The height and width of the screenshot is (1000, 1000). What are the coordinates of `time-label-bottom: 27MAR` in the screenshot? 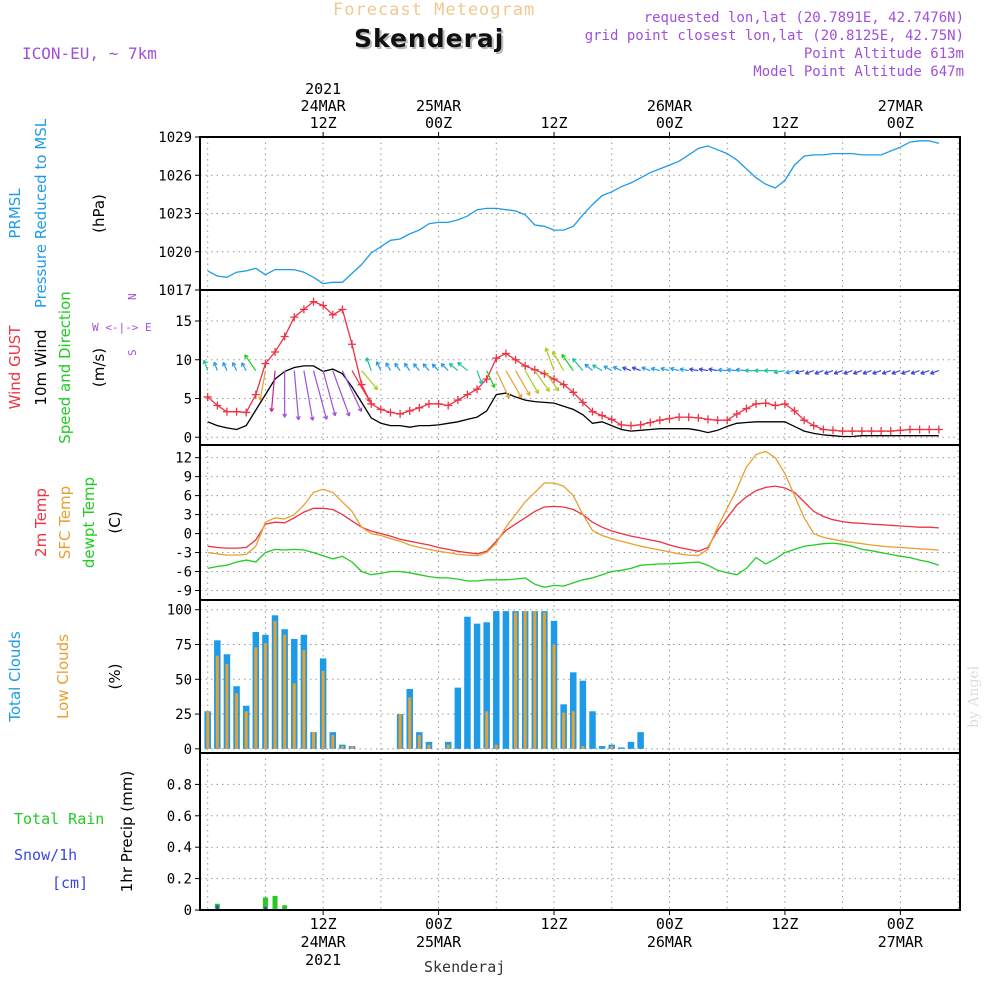 It's located at (901, 942).